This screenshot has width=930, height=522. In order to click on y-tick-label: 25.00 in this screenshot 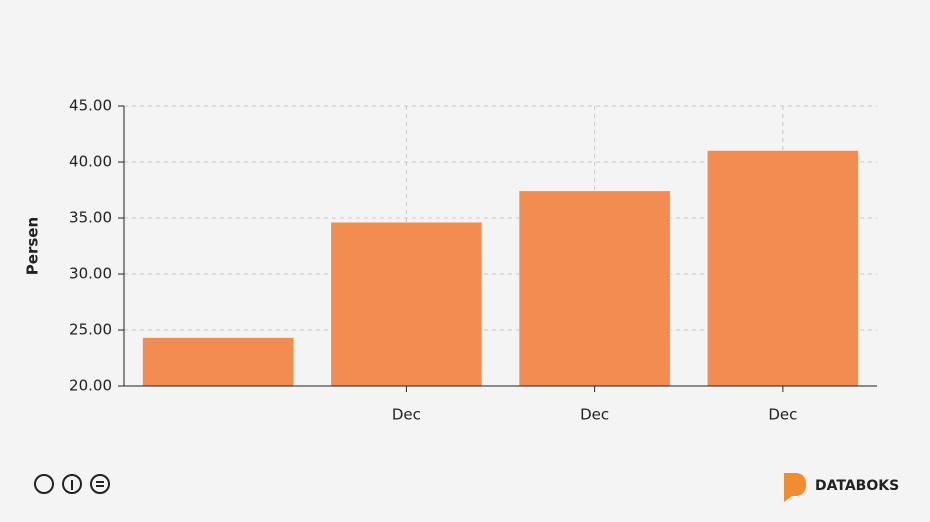, I will do `click(90, 330)`.